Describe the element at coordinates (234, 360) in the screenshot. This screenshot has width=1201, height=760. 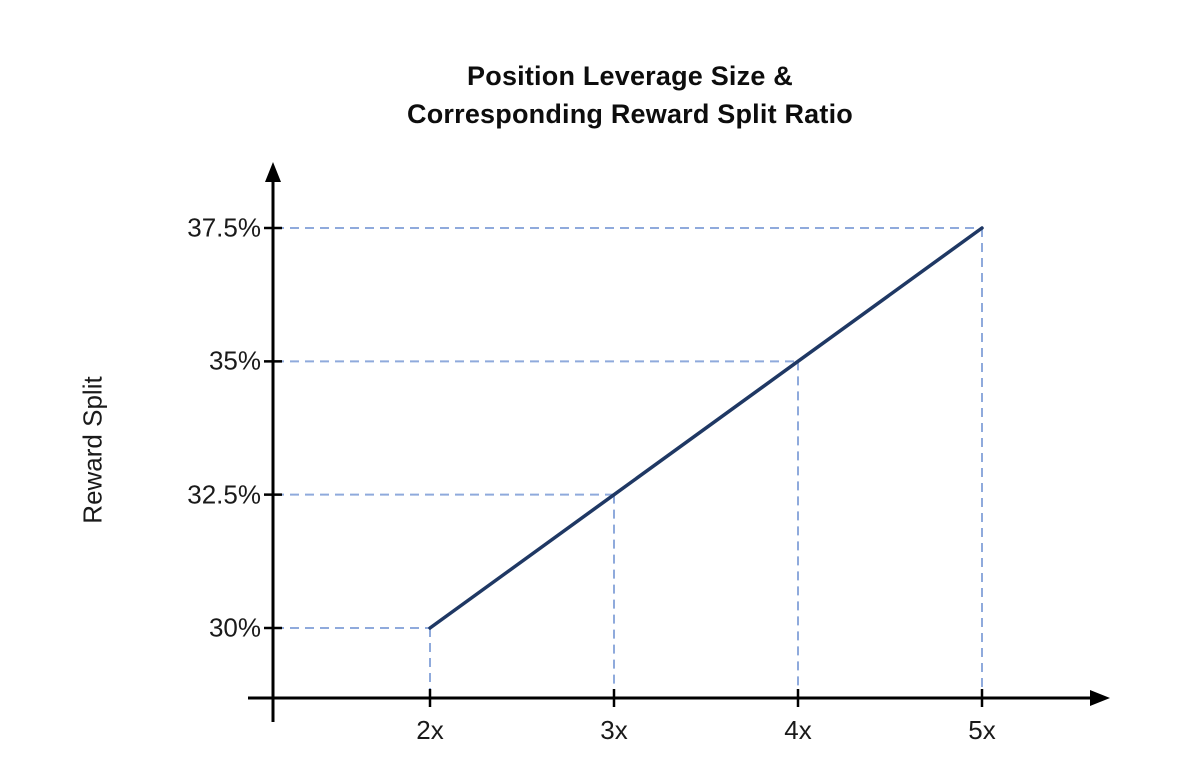
I see `y-tick-label: 35%` at that location.